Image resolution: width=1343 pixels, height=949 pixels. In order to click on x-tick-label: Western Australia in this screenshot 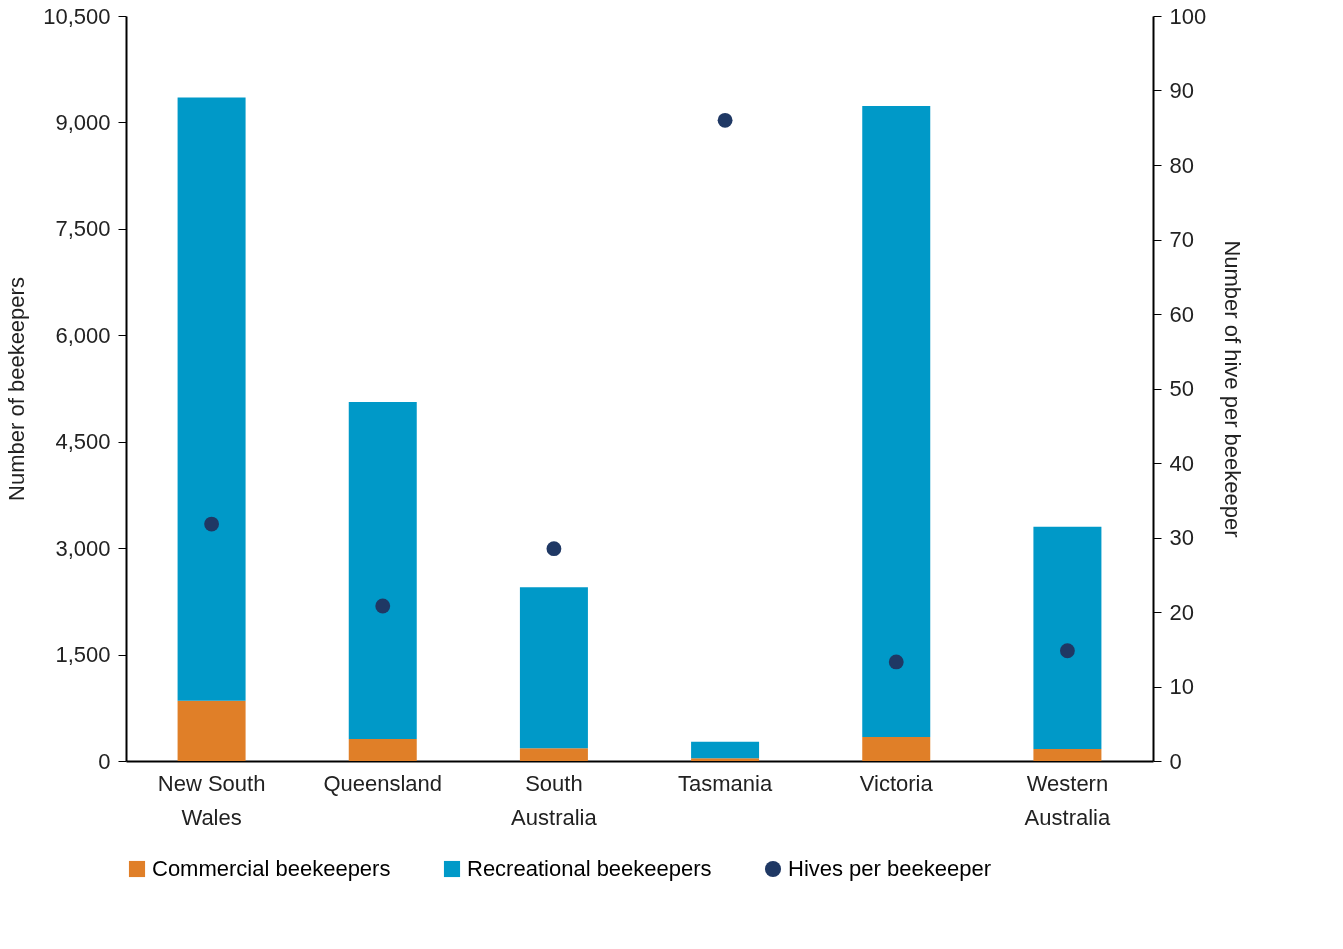, I will do `click(1067, 800)`.